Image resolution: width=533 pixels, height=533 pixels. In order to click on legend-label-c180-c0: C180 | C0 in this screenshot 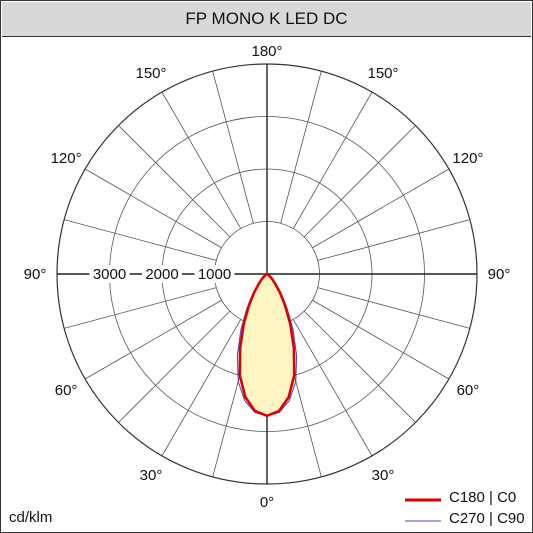, I will do `click(483, 497)`.